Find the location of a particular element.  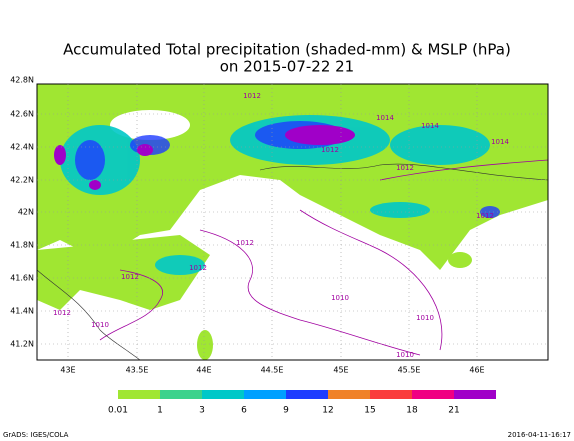

lat-label: 42N is located at coordinates (26, 212).